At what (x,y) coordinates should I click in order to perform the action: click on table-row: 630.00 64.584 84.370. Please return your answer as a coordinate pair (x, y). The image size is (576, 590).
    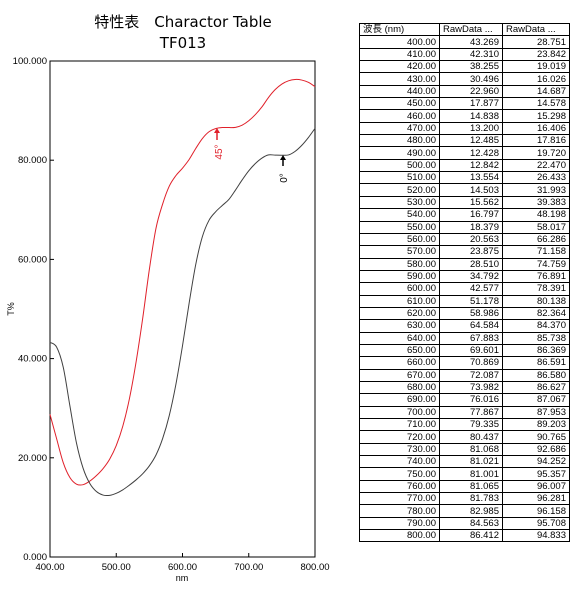
    Looking at the image, I should click on (464, 326).